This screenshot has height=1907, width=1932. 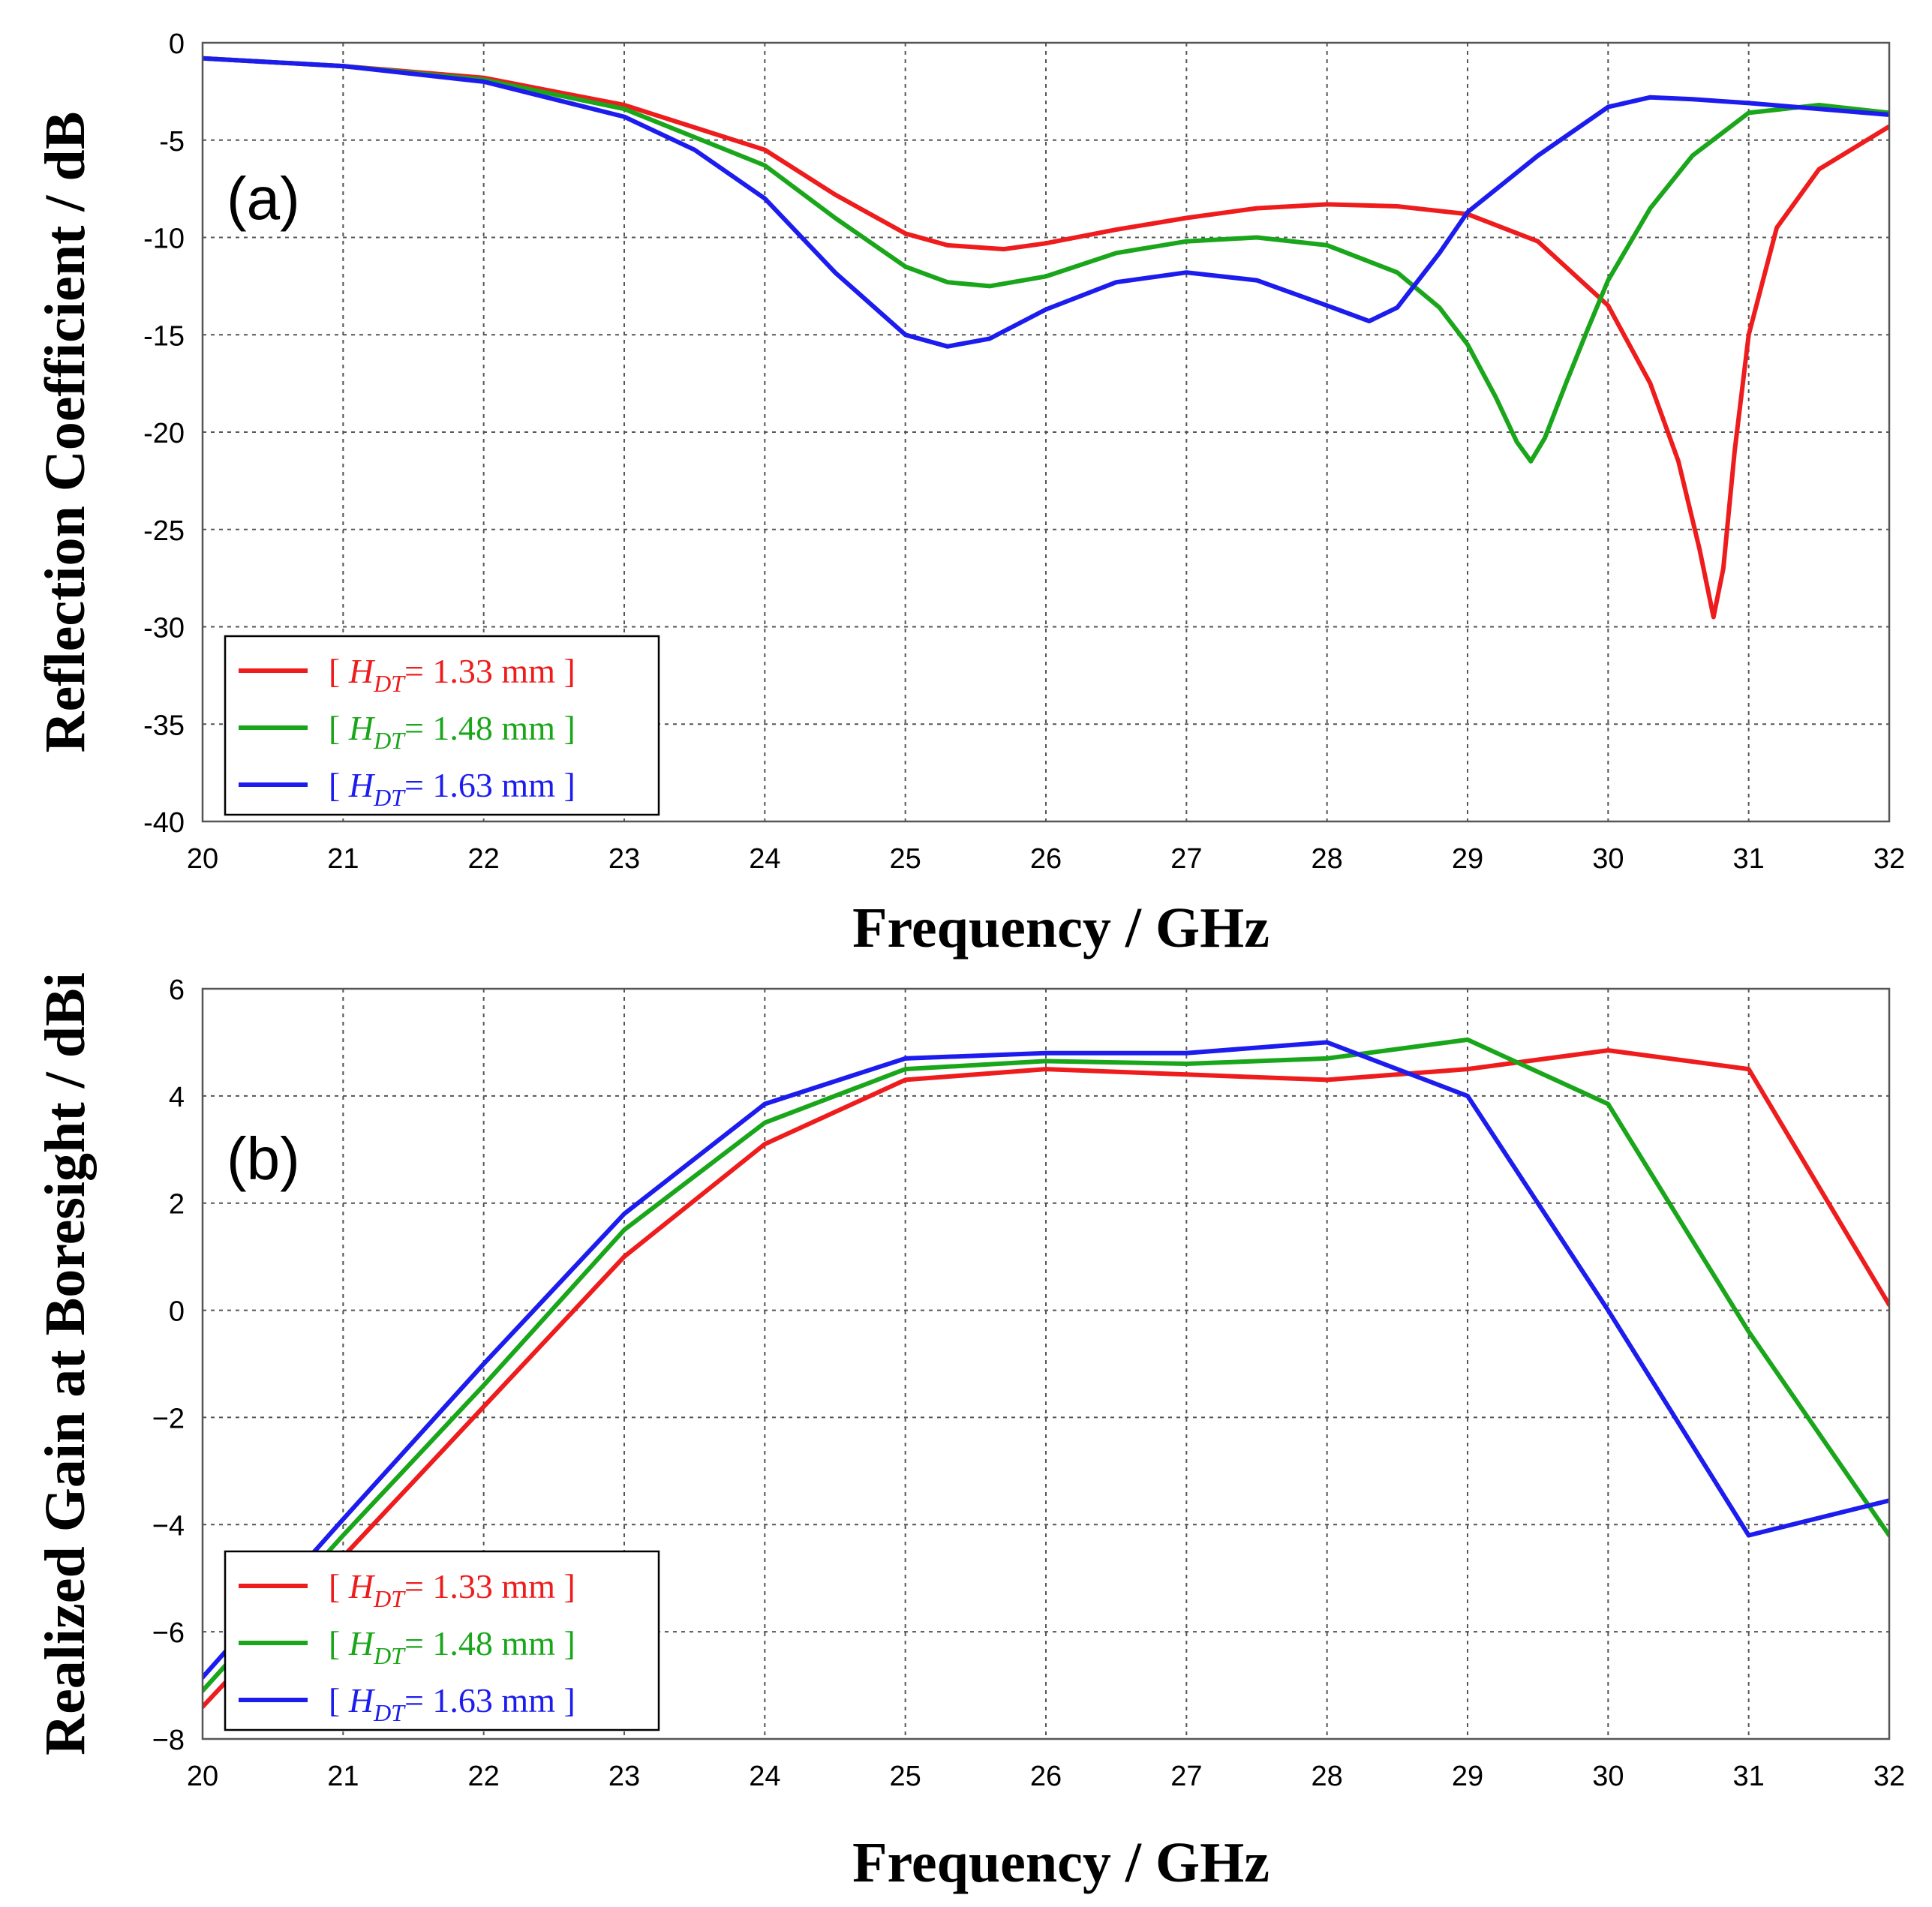 What do you see at coordinates (164, 726) in the screenshot?
I see `y-tick-label: -35` at bounding box center [164, 726].